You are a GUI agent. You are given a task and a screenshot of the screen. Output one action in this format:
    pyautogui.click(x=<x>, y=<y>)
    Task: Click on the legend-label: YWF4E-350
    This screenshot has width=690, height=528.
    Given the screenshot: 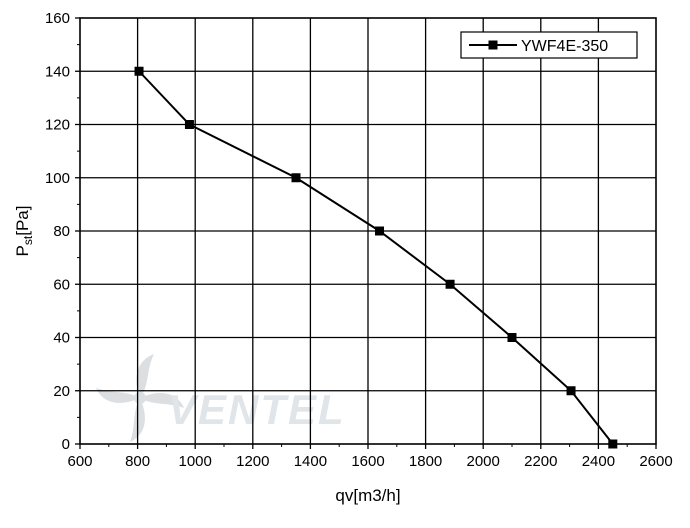 What is the action you would take?
    pyautogui.click(x=564, y=46)
    